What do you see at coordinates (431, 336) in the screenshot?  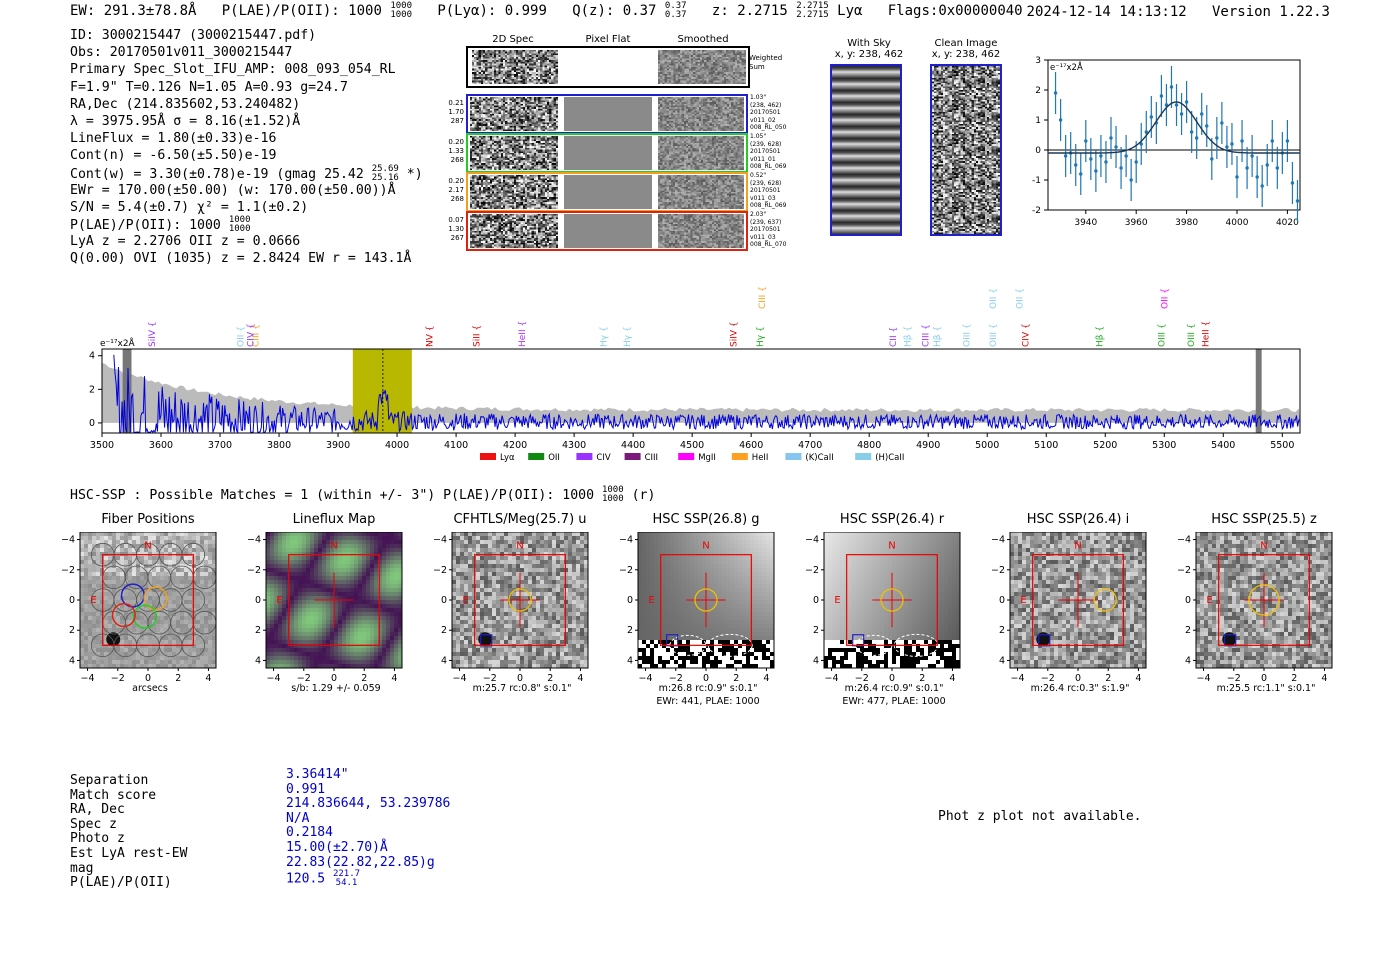 I see `emission-line-label: NV {` at bounding box center [431, 336].